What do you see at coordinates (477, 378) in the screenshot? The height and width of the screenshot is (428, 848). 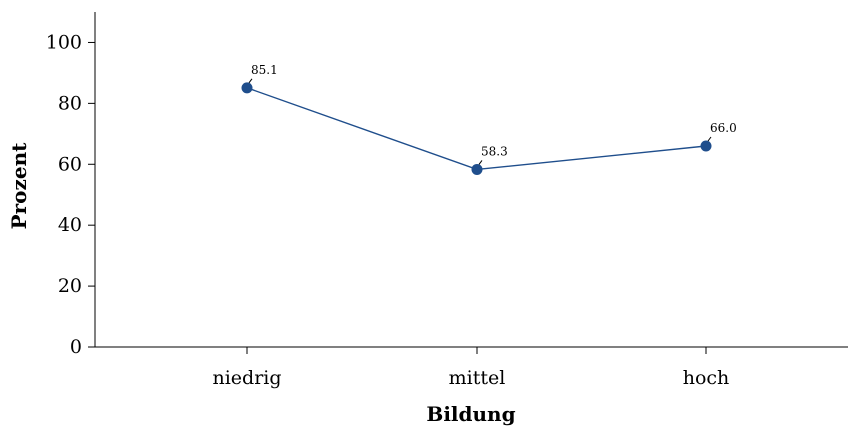 I see `x-tick-label: mittel` at bounding box center [477, 378].